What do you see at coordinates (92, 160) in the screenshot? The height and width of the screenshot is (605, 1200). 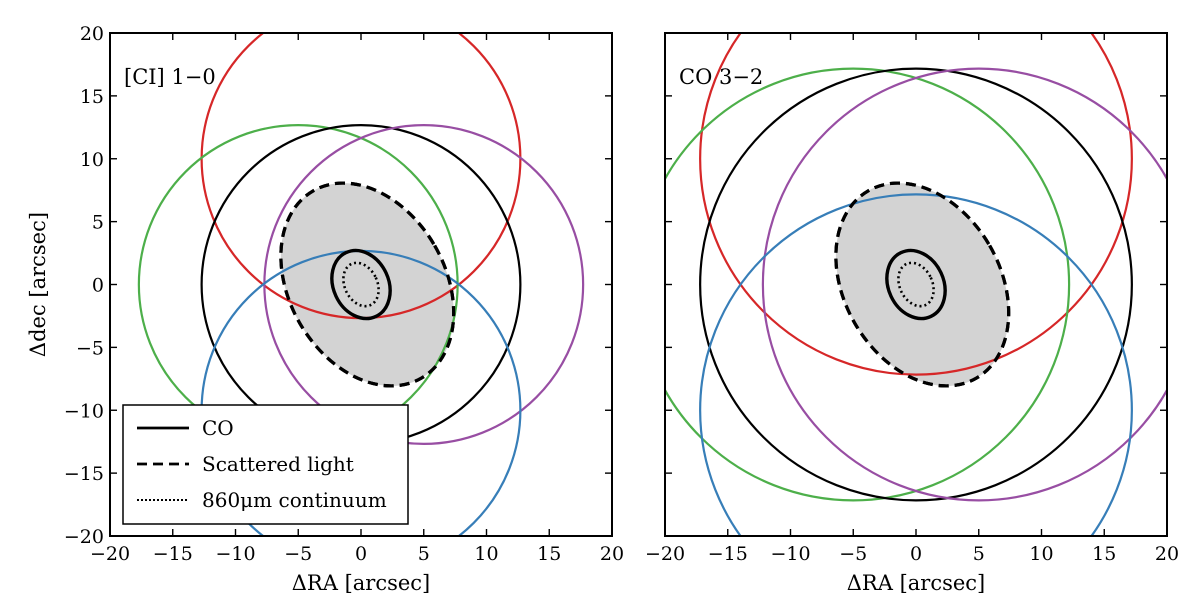 I see `y-tick-label: 10` at bounding box center [92, 160].